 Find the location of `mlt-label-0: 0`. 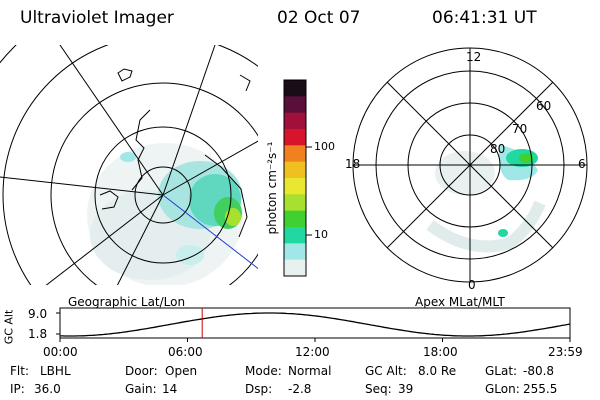

mlt-label-0: 0 is located at coordinates (472, 285).